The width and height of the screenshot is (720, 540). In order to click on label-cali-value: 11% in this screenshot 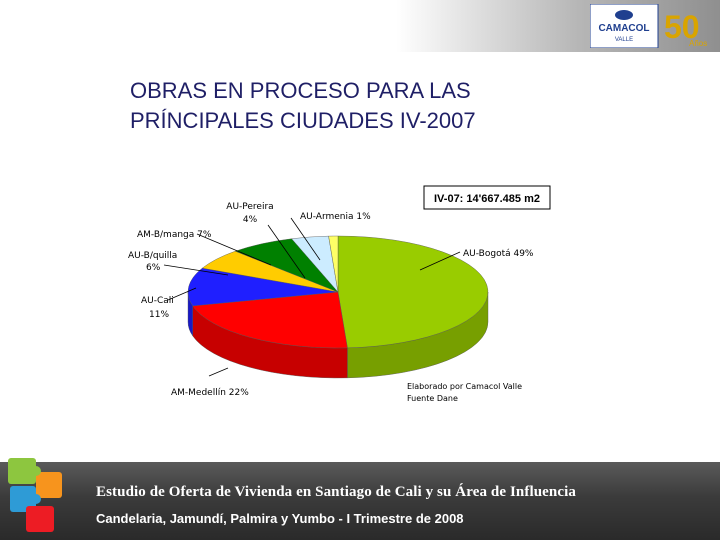, I will do `click(159, 315)`.